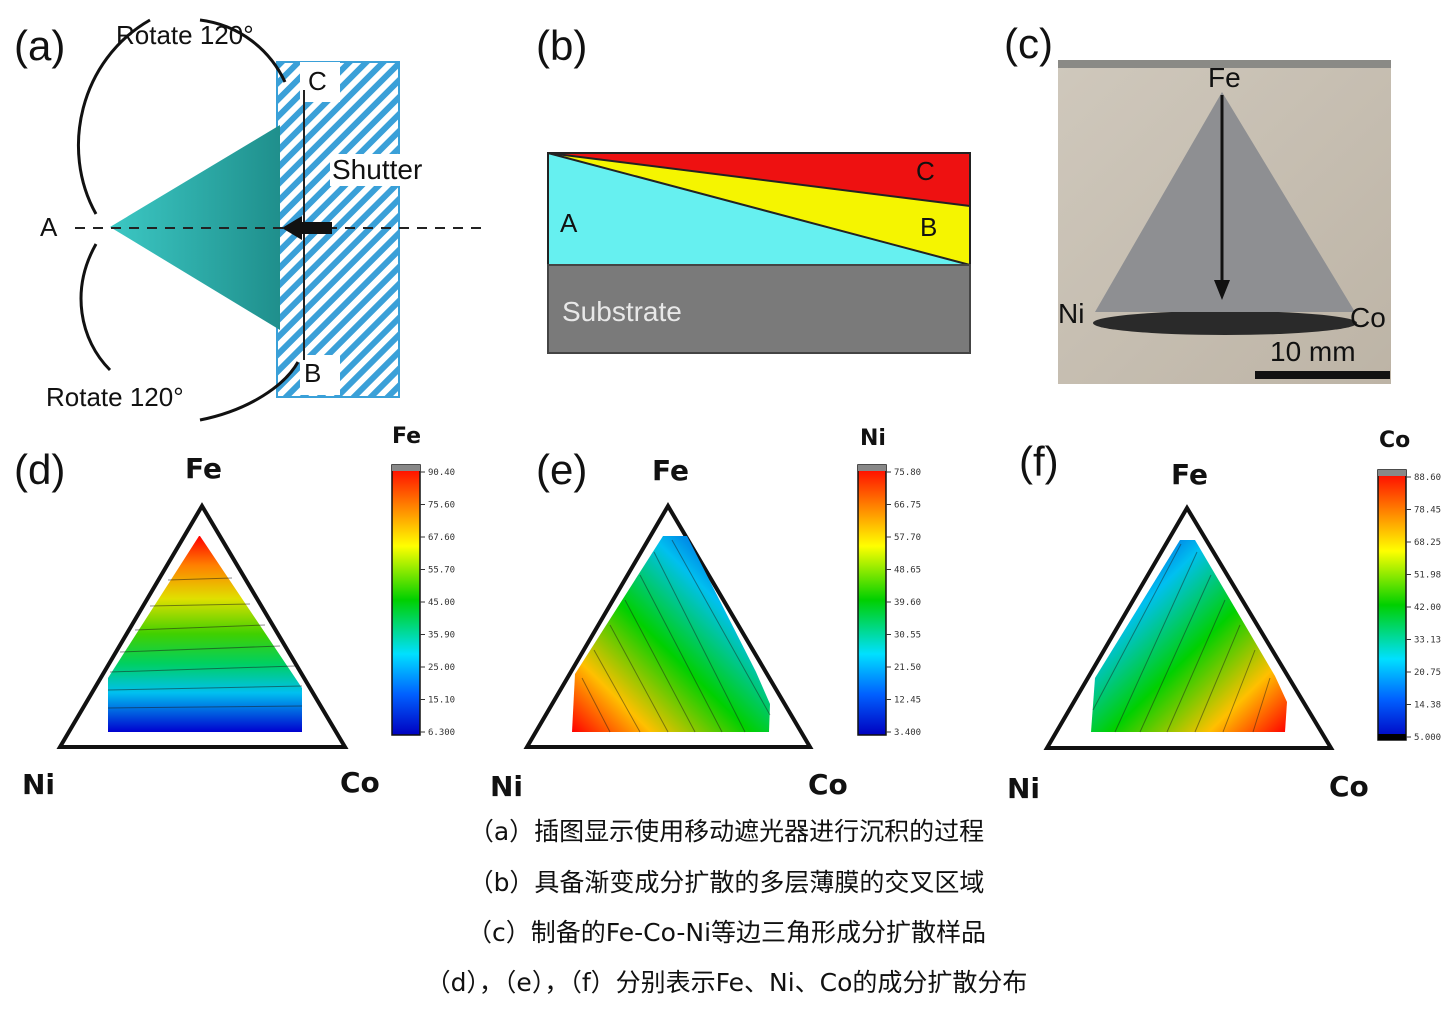 Image resolution: width=1453 pixels, height=1014 pixels. Describe the element at coordinates (195, 227) in the screenshot. I see `deposited-triangle` at that location.